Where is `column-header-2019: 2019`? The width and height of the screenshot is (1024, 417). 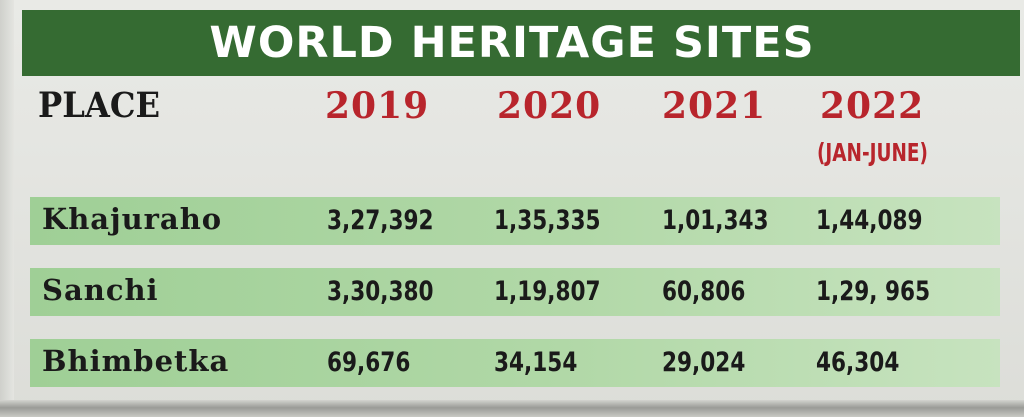 column-header-2019: 2019 is located at coordinates (377, 106).